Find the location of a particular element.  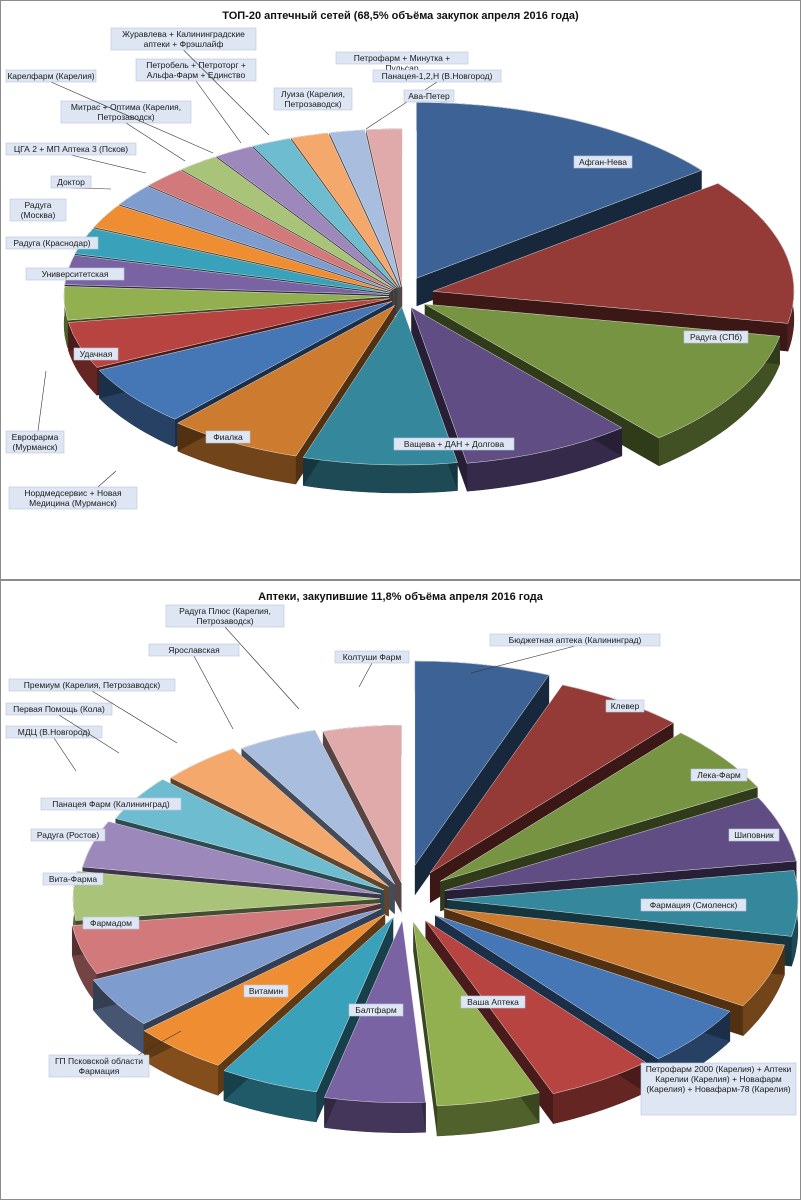

slice-label: Клевер is located at coordinates (625, 706).